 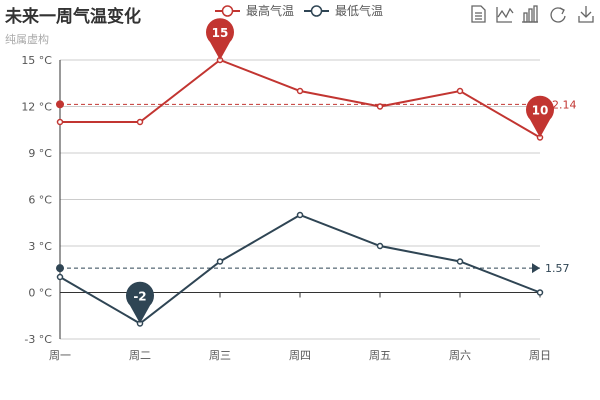 I want to click on markpoint-min-1: -2, so click(x=140, y=302).